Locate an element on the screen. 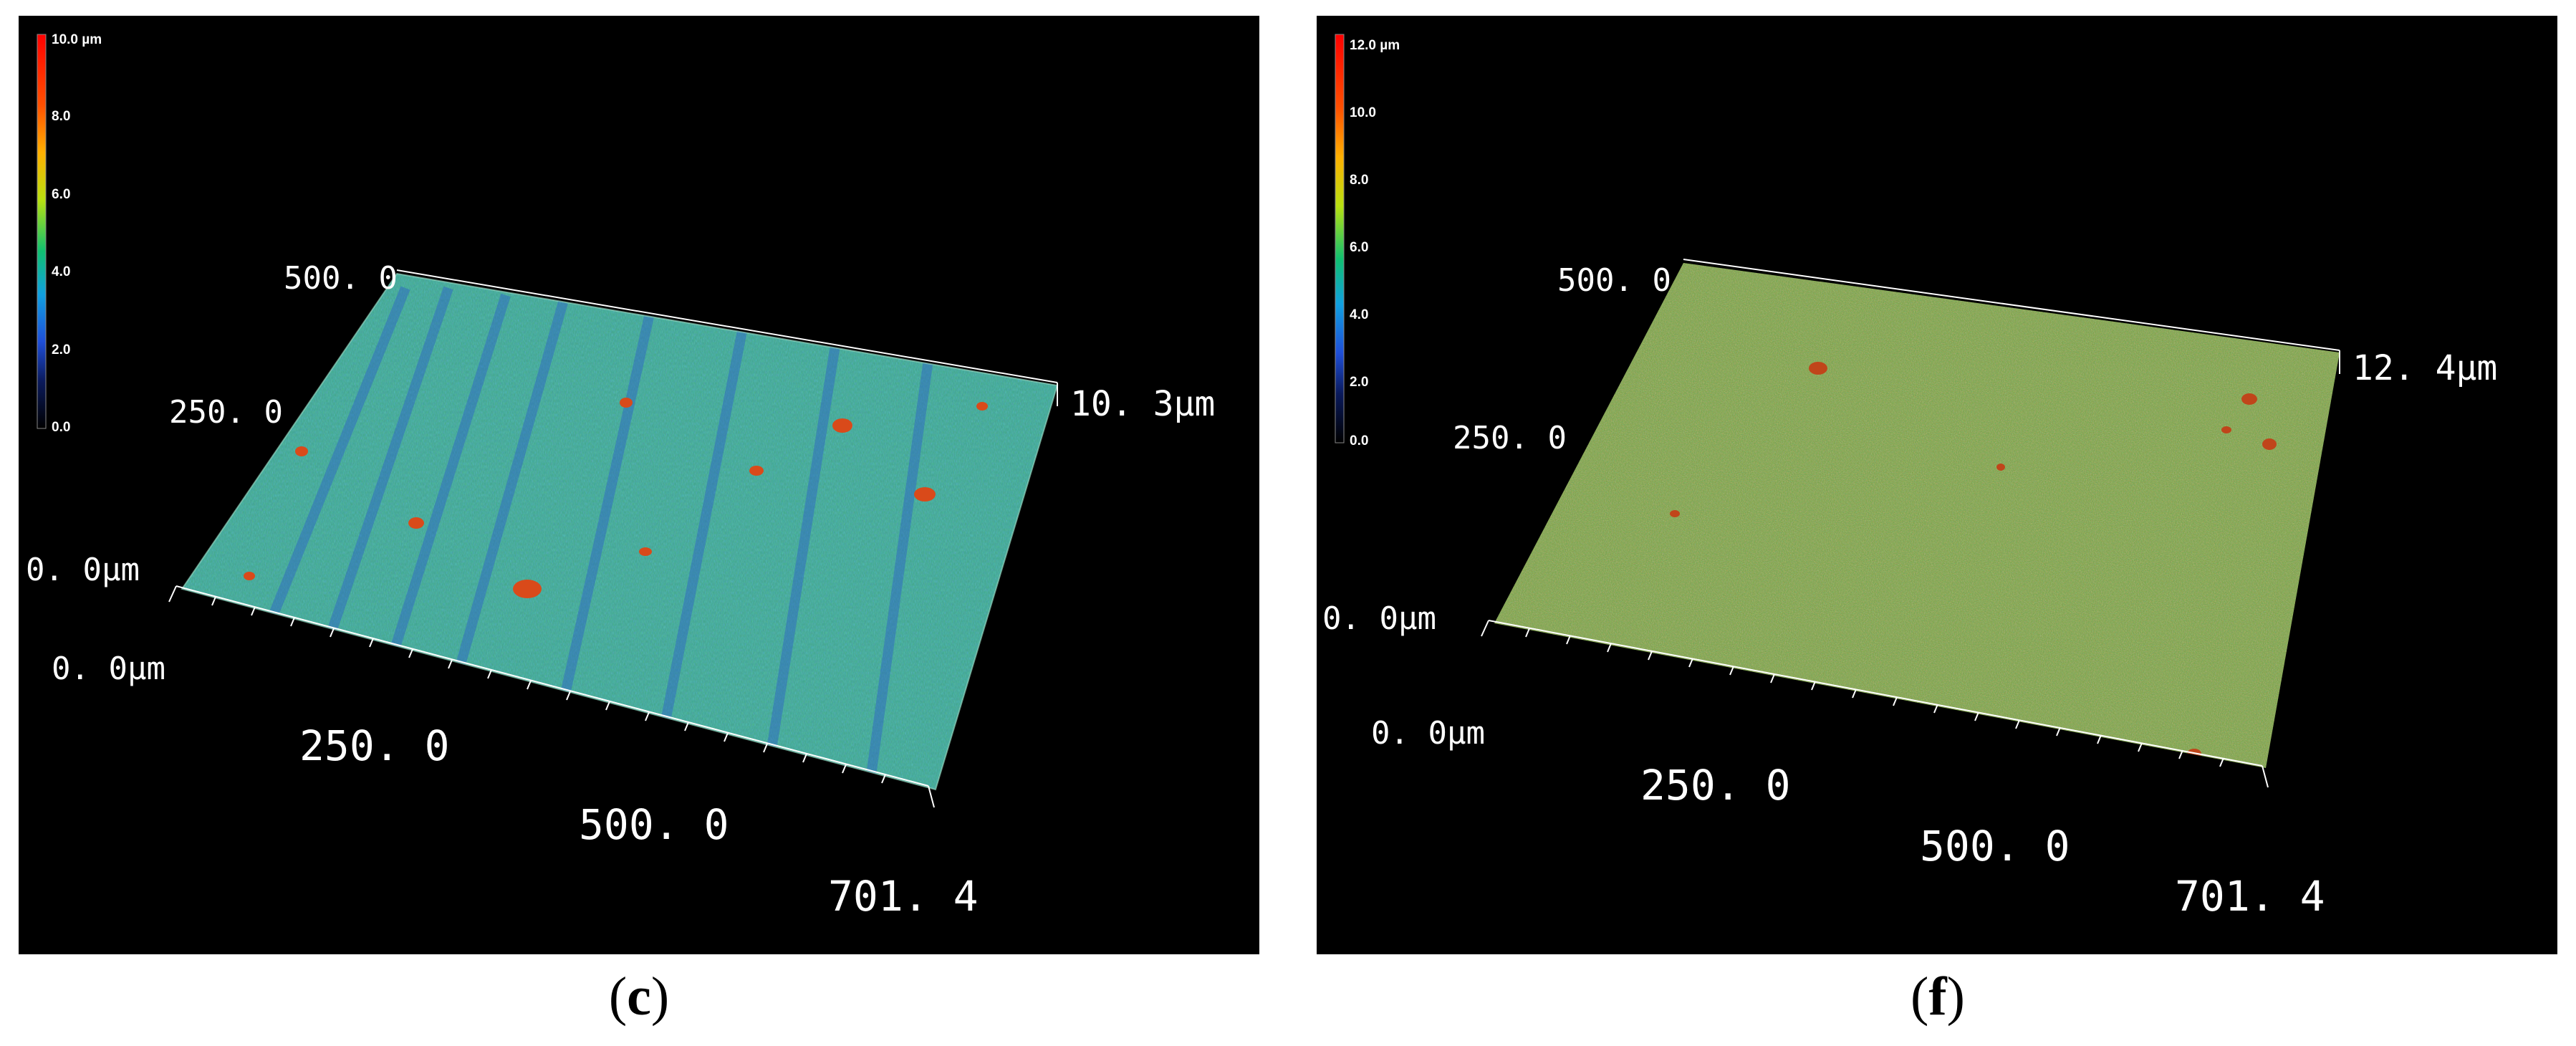 This screenshot has height=1046, width=2576. z-max-label: 10. 3μm is located at coordinates (1143, 404).